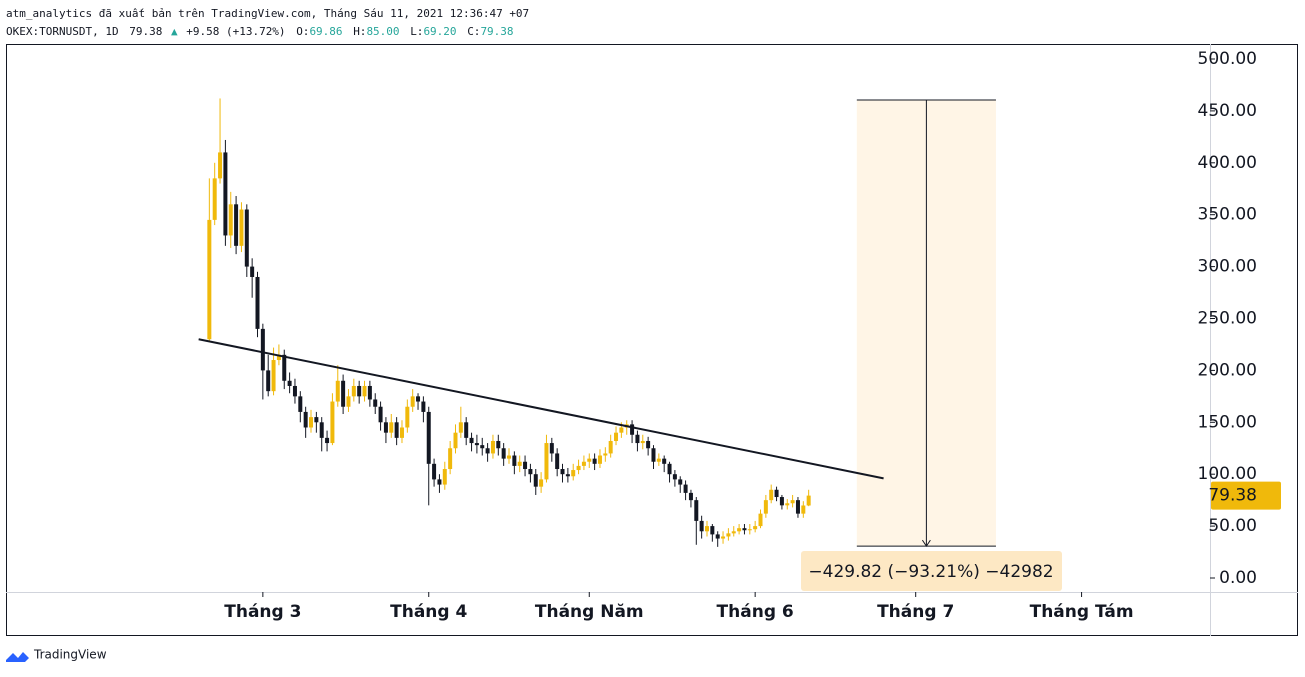 The image size is (1305, 677). Describe the element at coordinates (1082, 612) in the screenshot. I see `x-tick-label: Tháng Tám` at that location.